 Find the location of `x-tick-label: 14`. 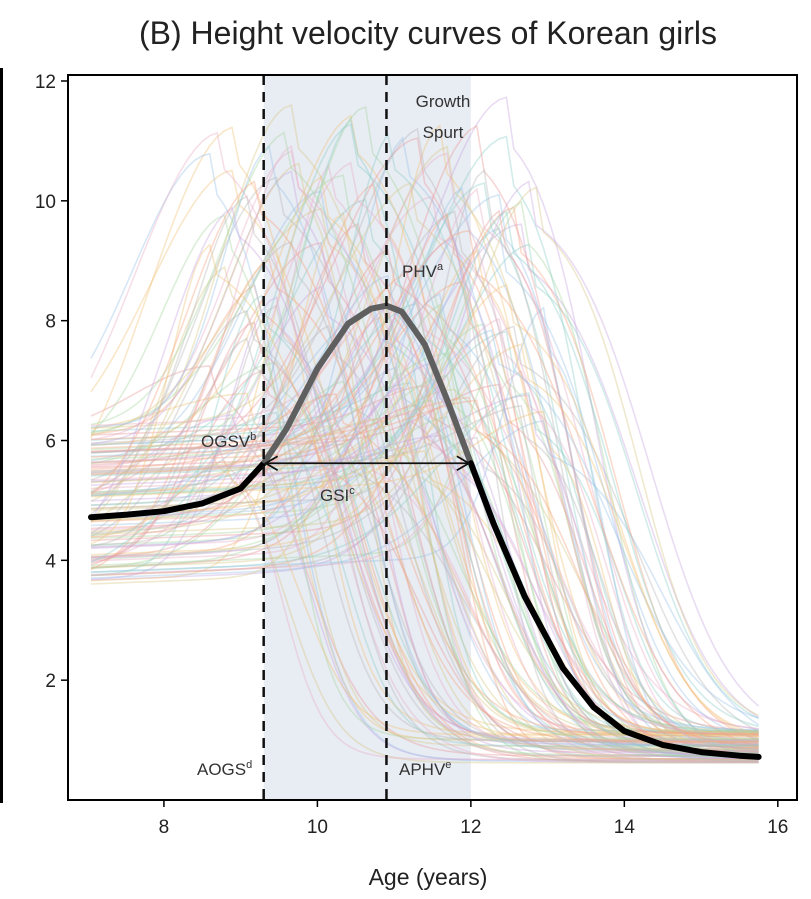

x-tick-label: 14 is located at coordinates (625, 827).